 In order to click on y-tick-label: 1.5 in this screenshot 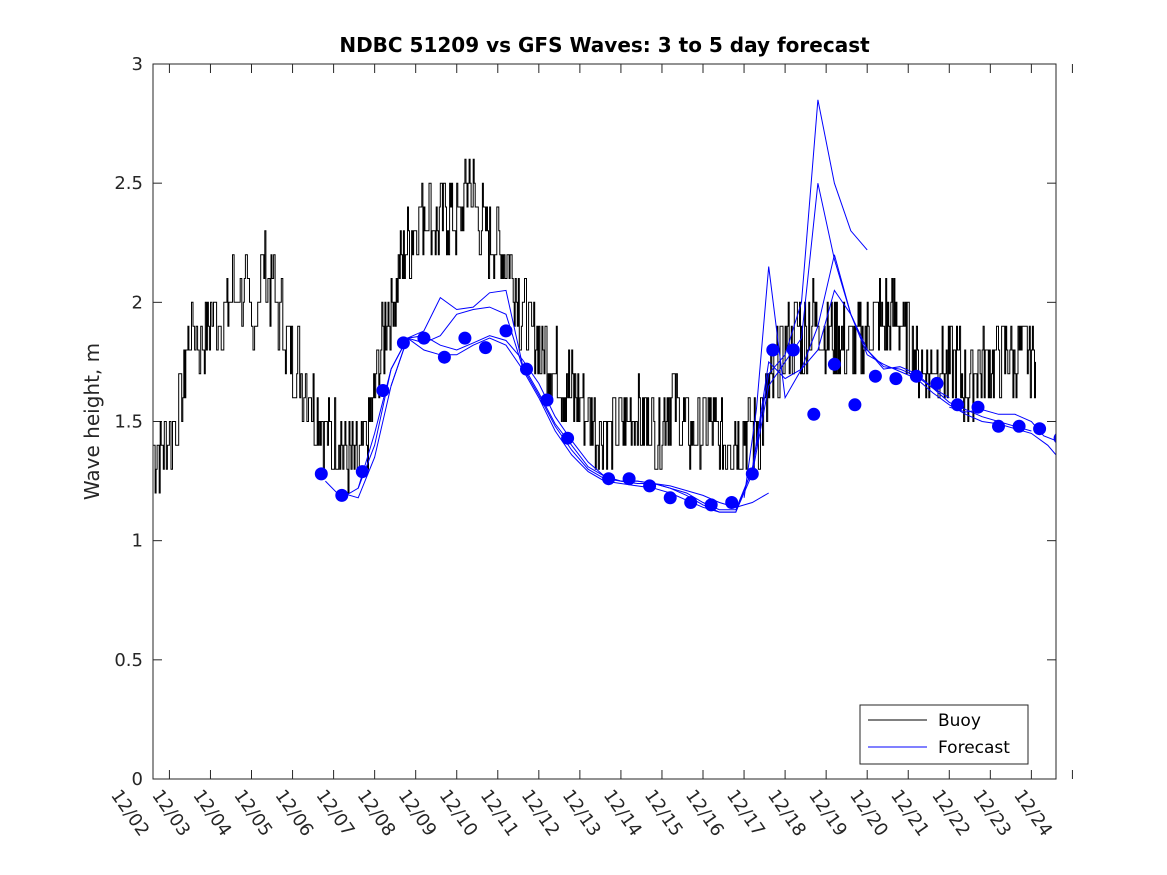, I will do `click(128, 422)`.